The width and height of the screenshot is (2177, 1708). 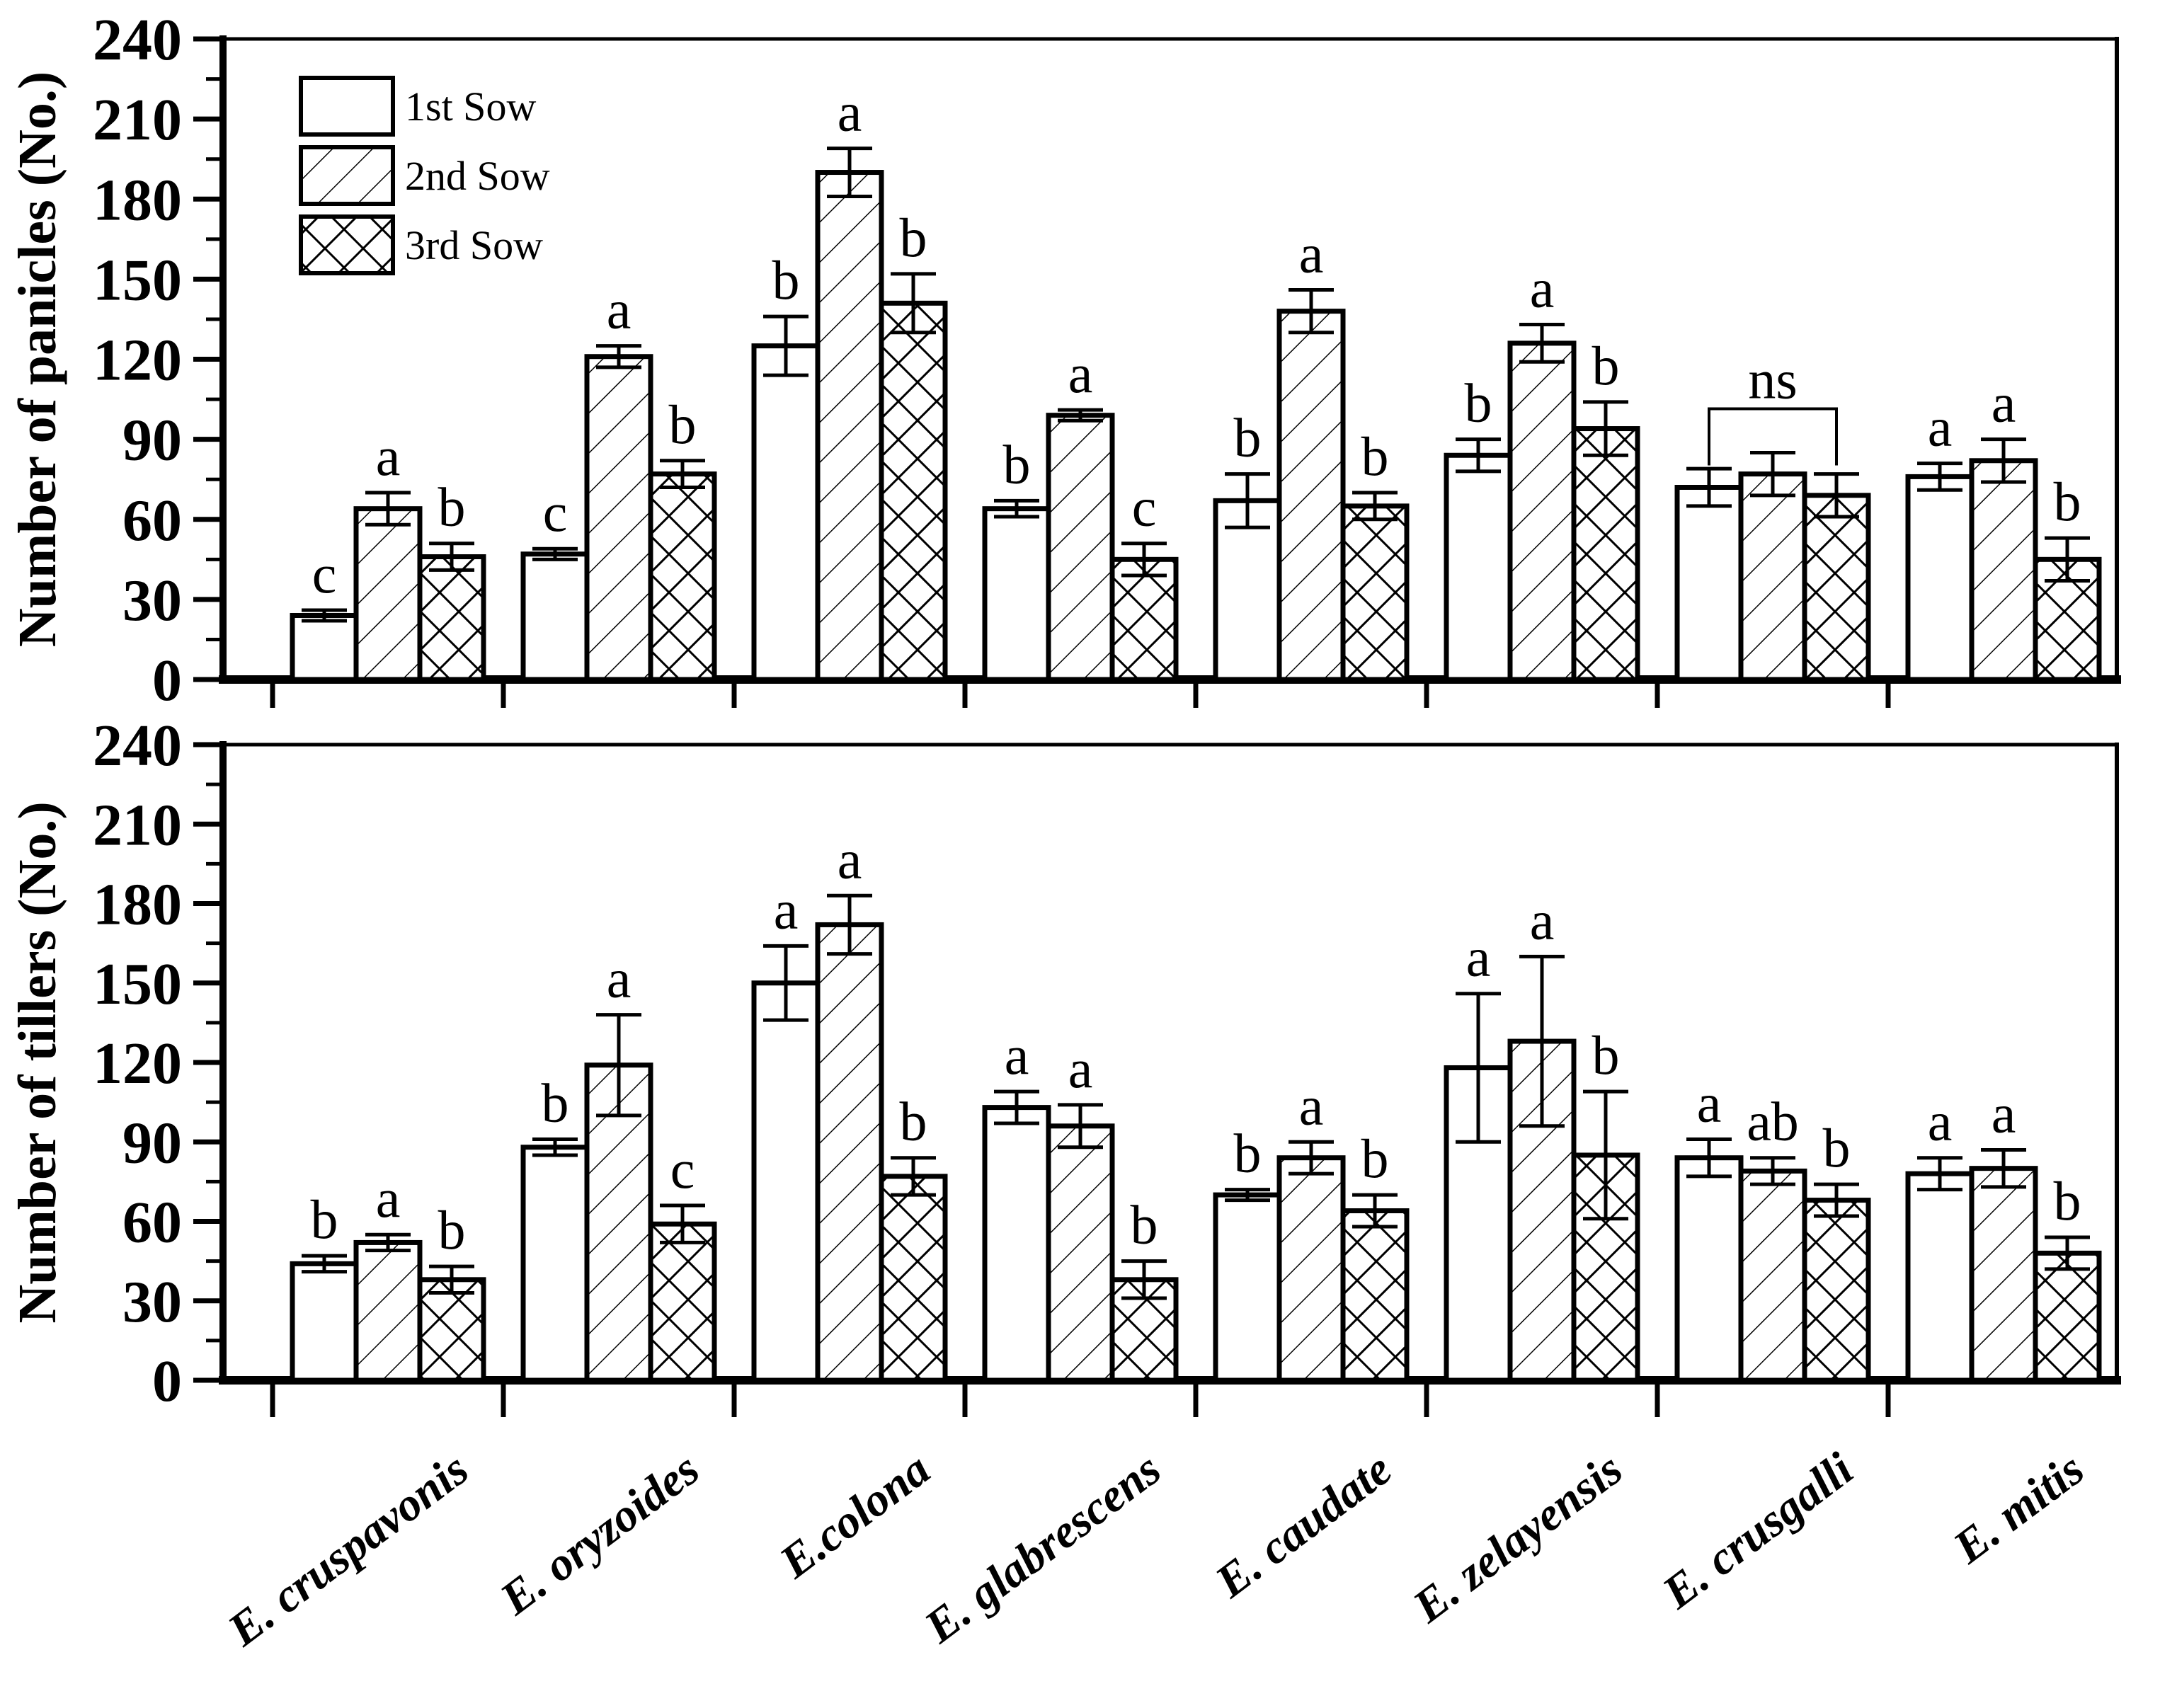 I want to click on y-tick-label: 240, so click(x=137, y=40).